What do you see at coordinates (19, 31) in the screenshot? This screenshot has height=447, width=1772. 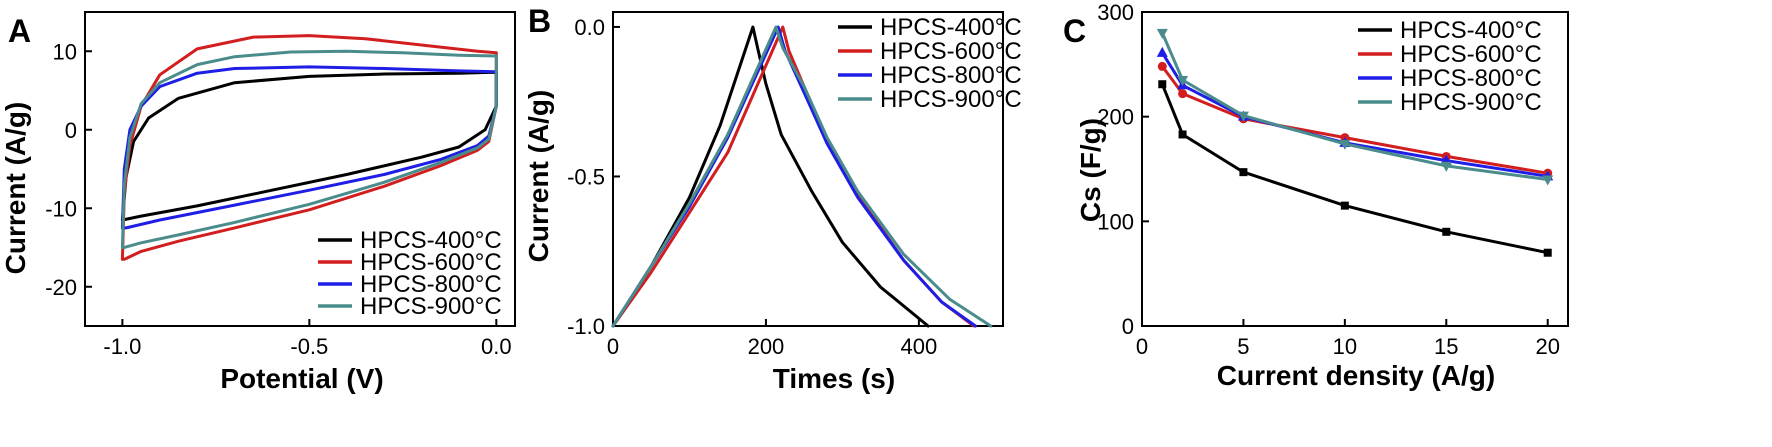 I see `panel-a-letter: A` at bounding box center [19, 31].